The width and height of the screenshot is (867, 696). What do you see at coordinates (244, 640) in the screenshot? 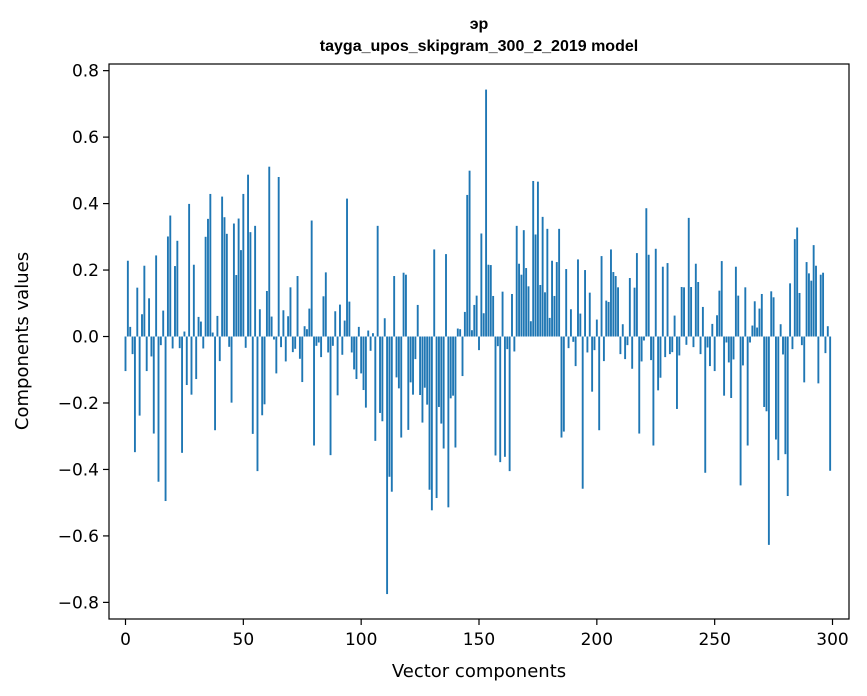
I see `x-tick-label: 50` at bounding box center [244, 640].